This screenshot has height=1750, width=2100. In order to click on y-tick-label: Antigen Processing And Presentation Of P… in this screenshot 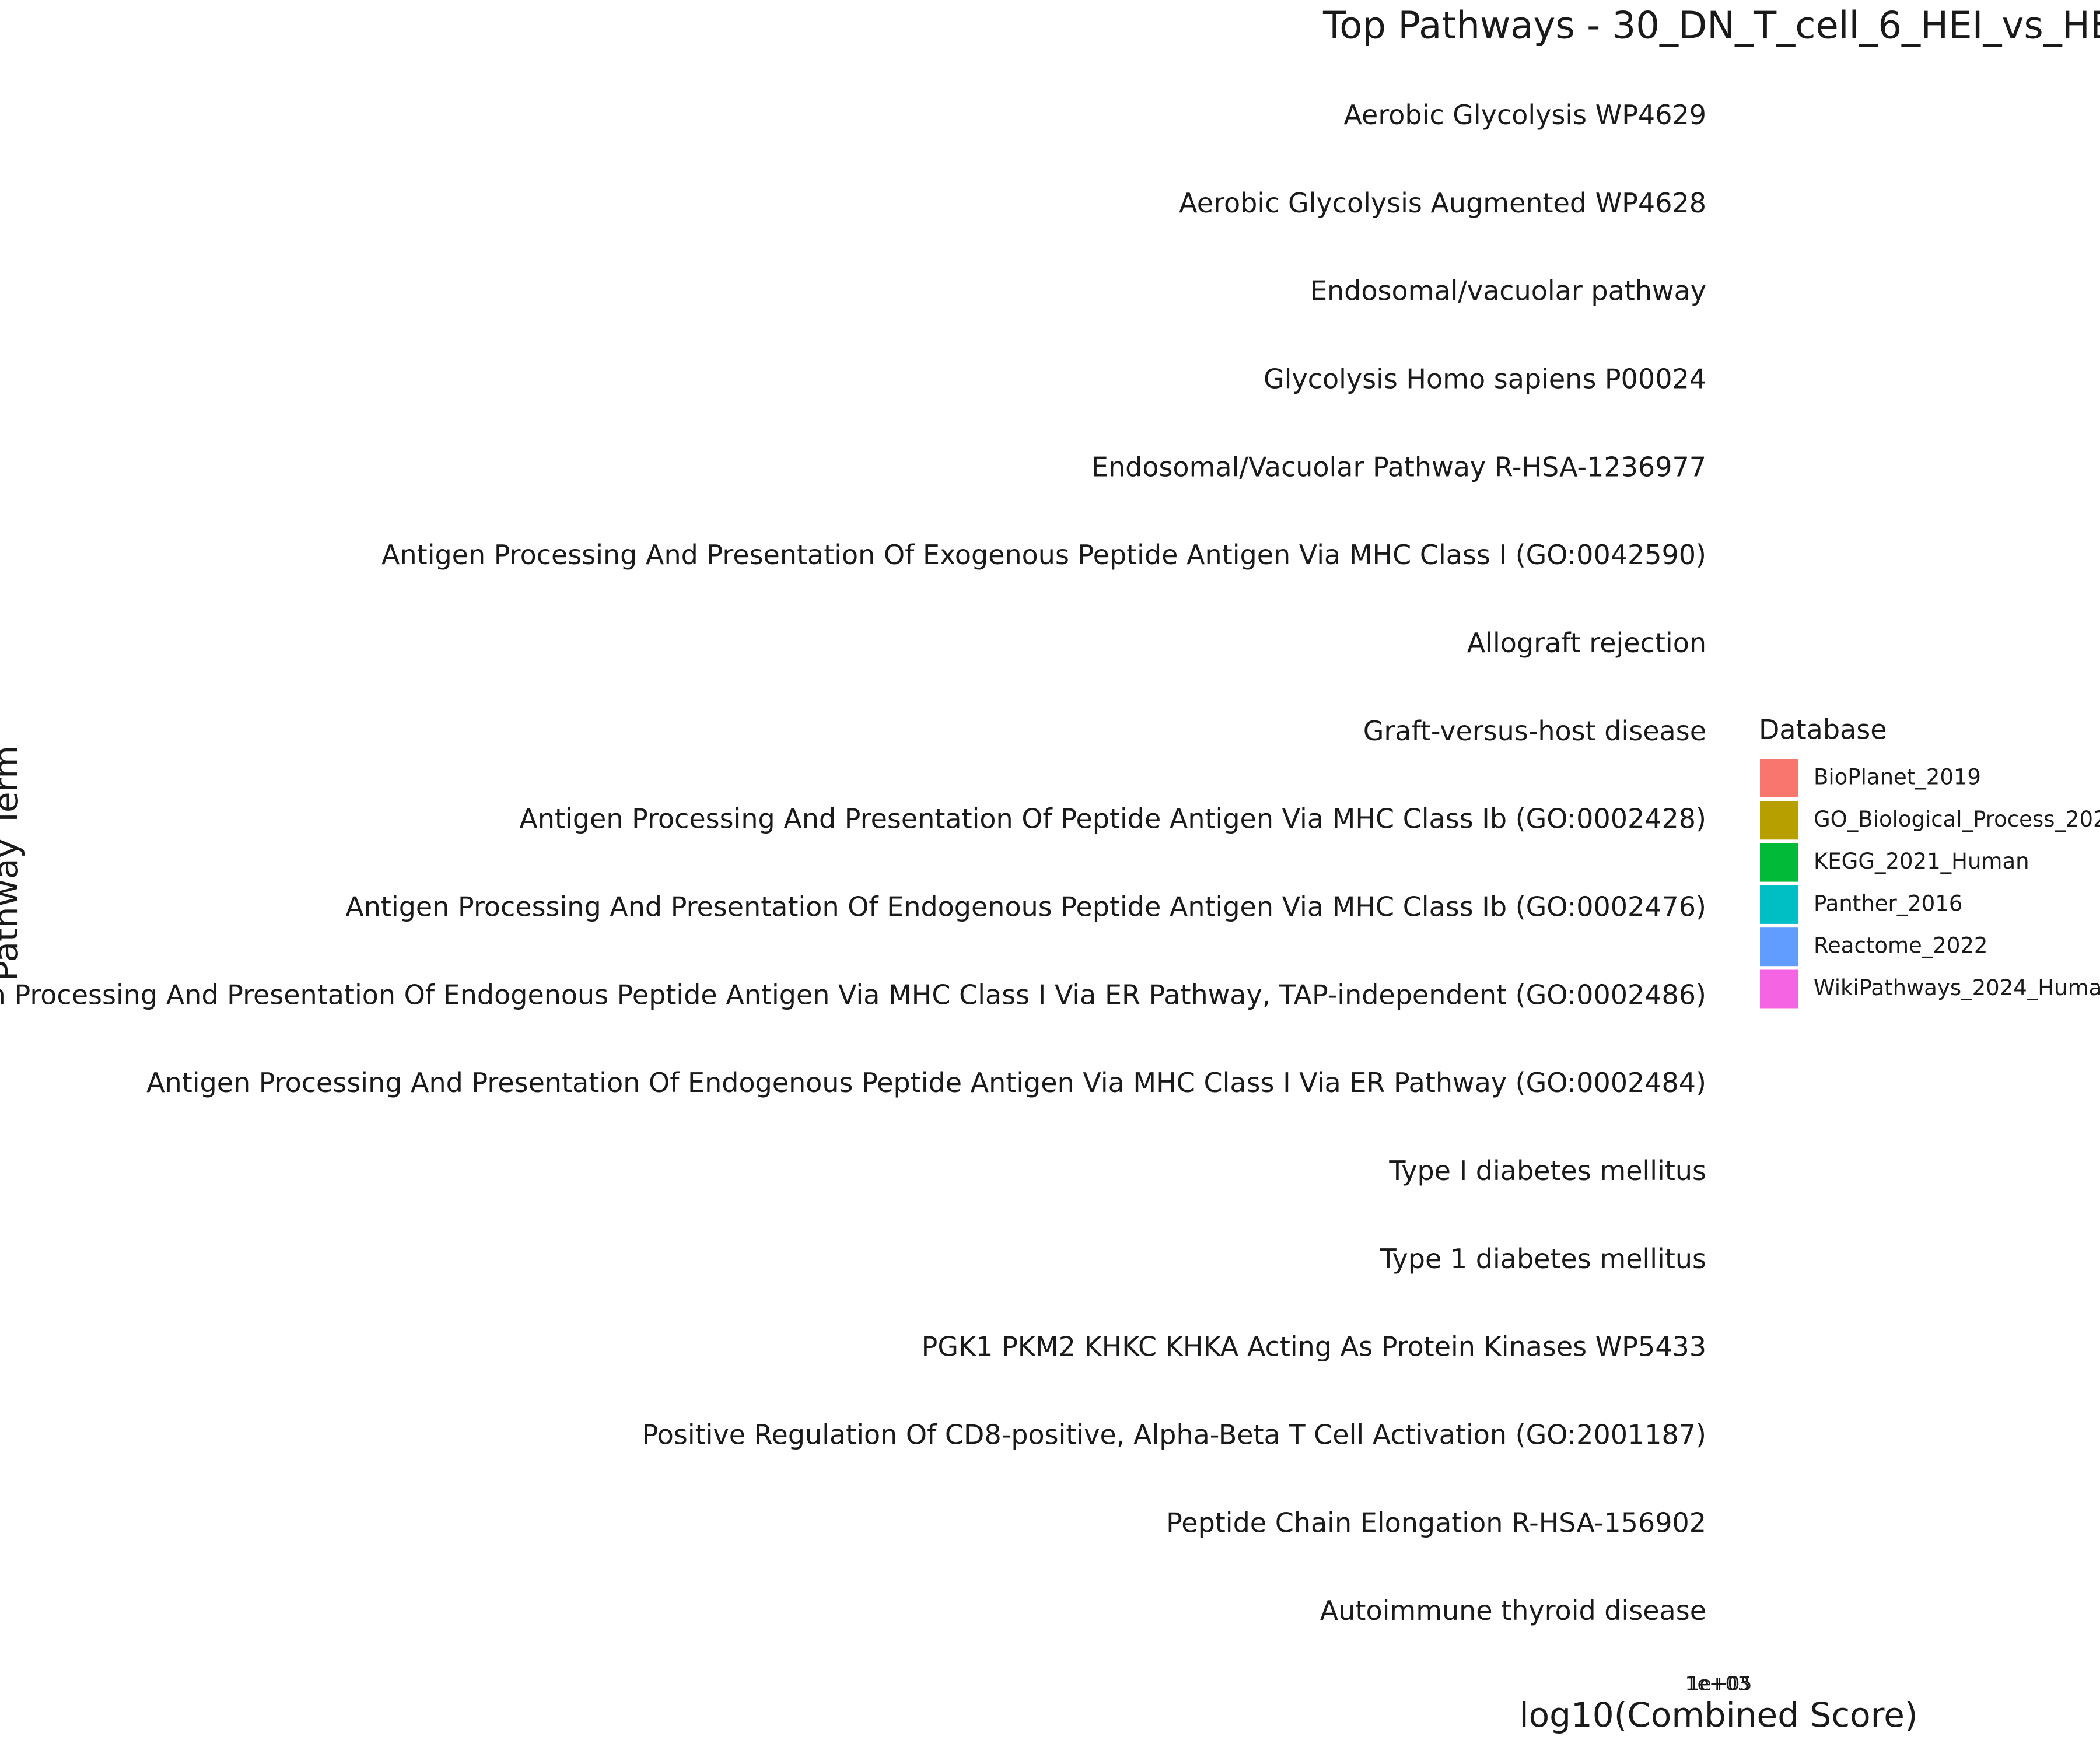, I will do `click(1112, 819)`.